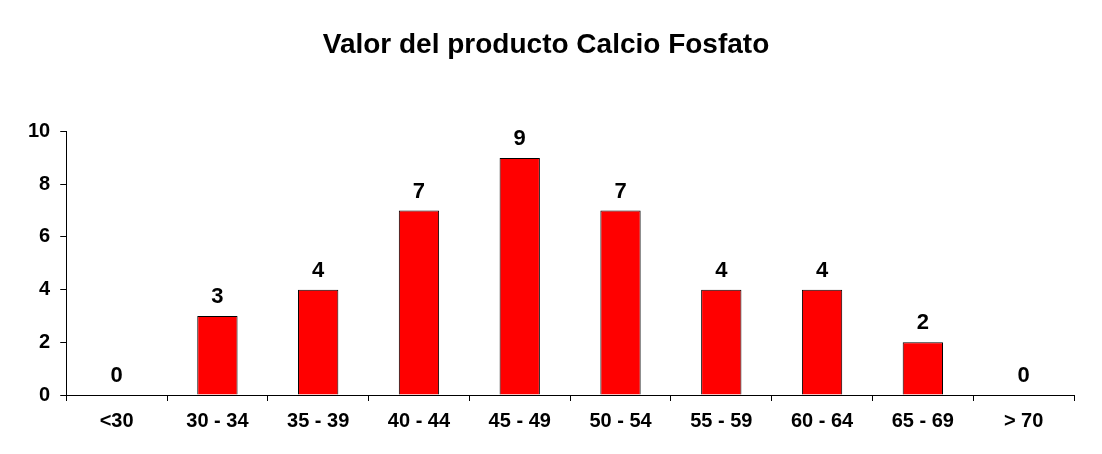 Image resolution: width=1102 pixels, height=454 pixels. Describe the element at coordinates (39, 130) in the screenshot. I see `y-tick-label: 10` at that location.